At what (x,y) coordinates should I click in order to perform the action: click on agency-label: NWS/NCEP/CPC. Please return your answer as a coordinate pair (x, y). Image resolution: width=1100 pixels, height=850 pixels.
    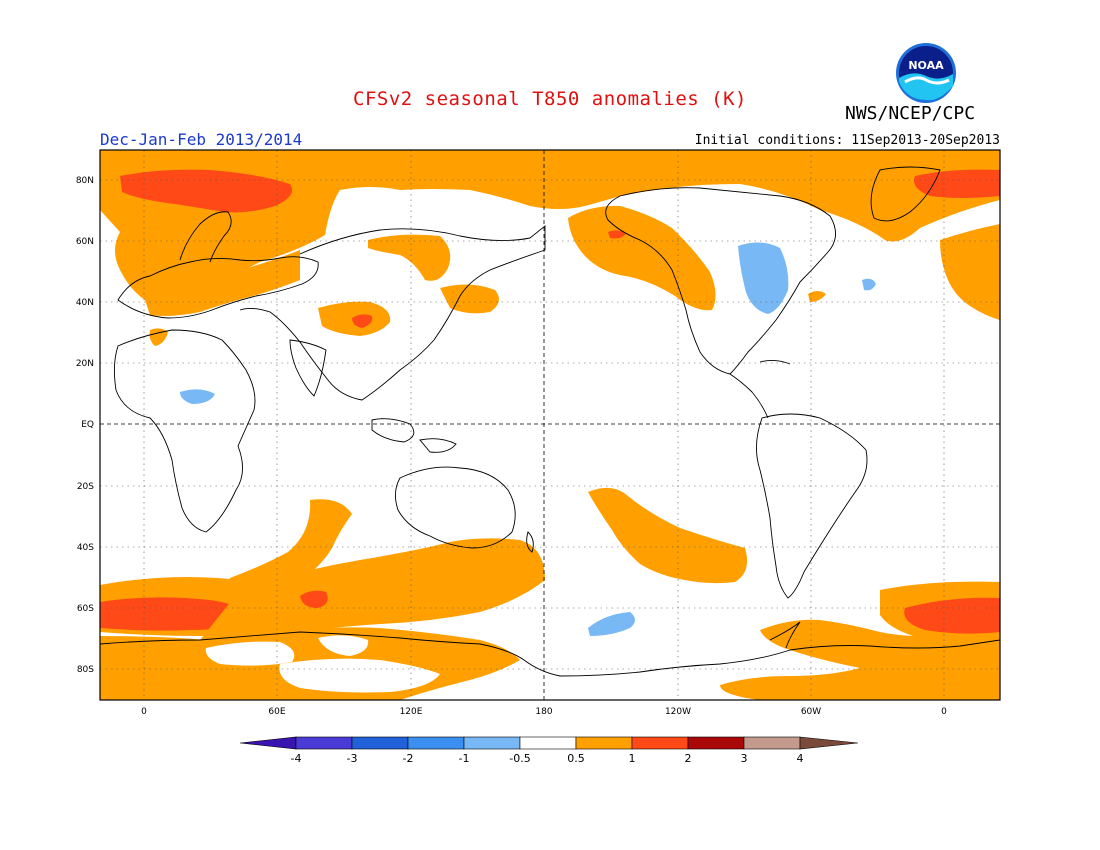
    Looking at the image, I should click on (910, 113).